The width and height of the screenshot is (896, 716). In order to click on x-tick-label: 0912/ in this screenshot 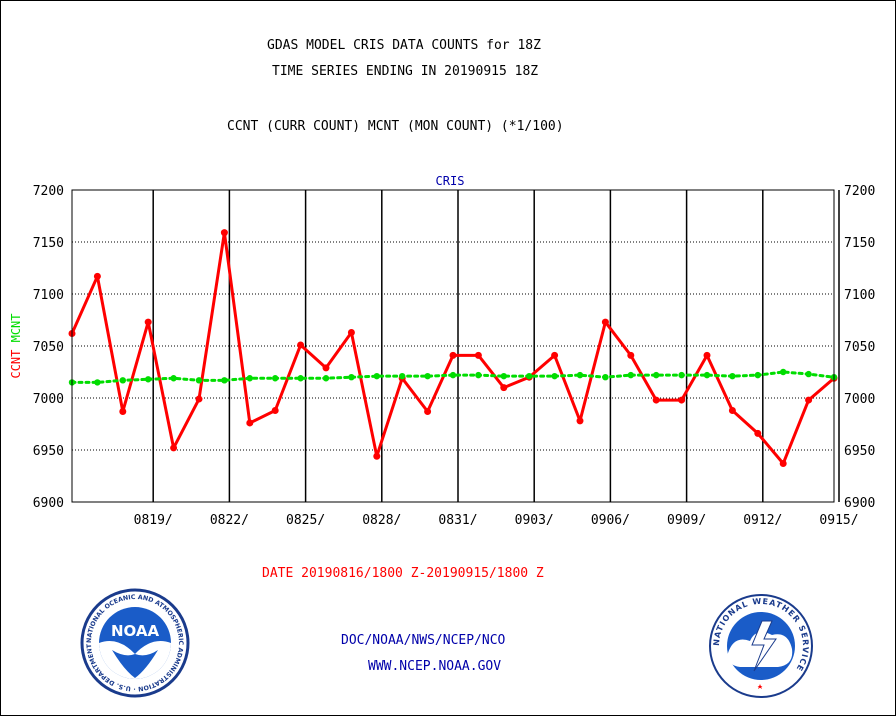, I will do `click(762, 520)`.